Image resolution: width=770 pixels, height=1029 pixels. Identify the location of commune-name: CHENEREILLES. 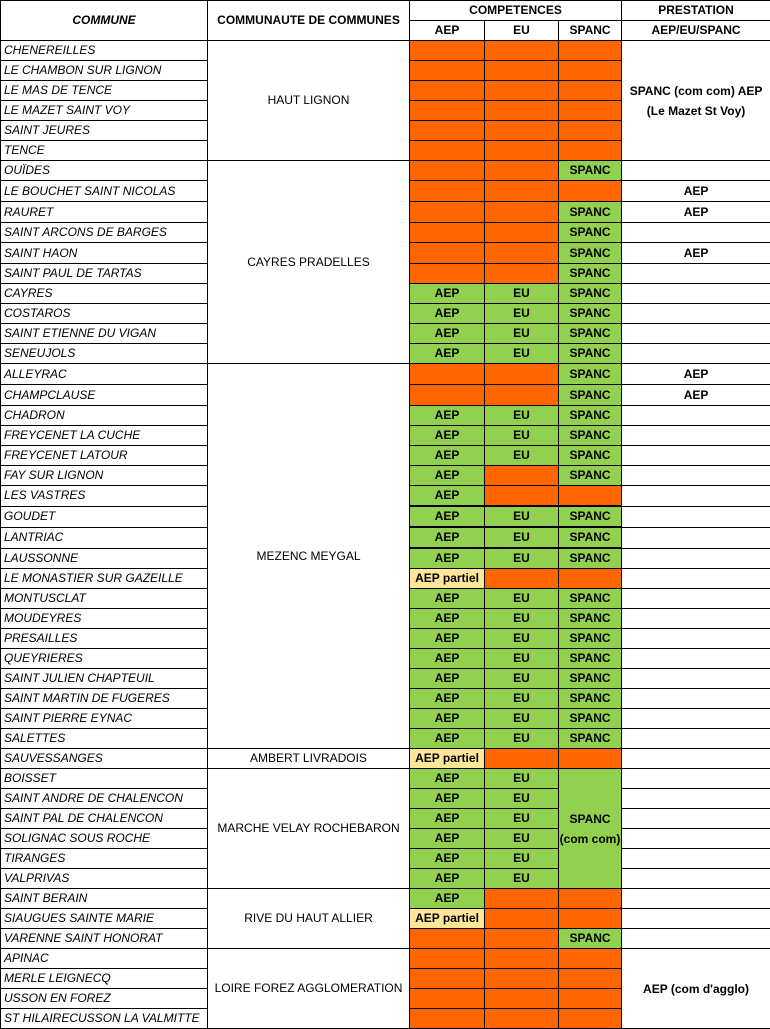
(104, 51).